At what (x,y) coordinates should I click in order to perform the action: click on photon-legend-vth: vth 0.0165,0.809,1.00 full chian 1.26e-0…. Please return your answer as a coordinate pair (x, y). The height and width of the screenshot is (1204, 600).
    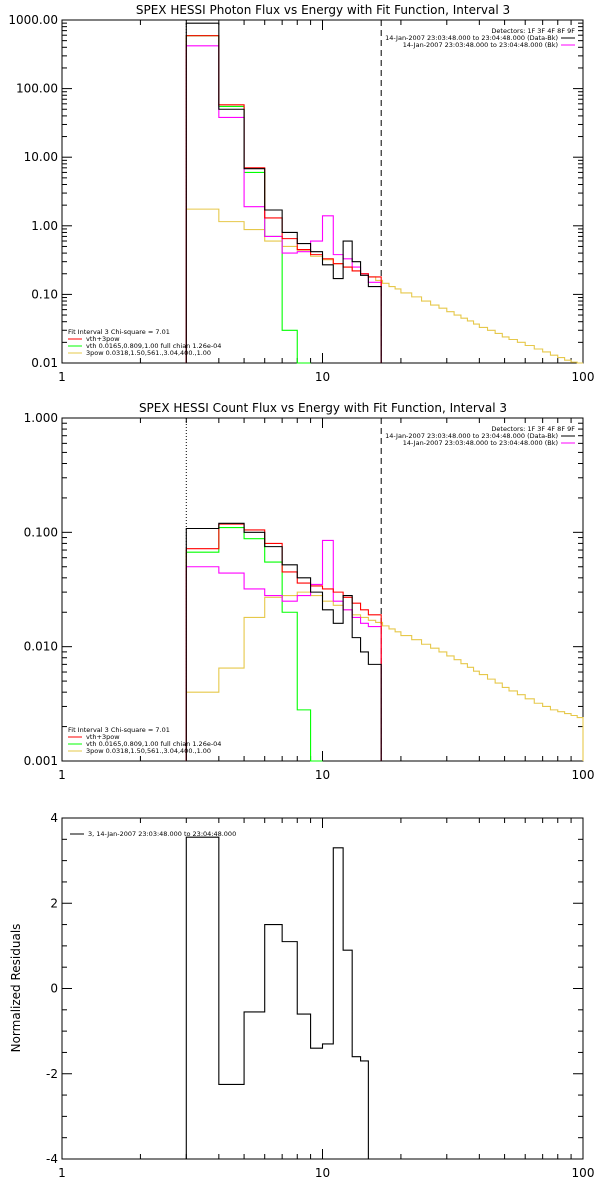
    Looking at the image, I should click on (153, 346).